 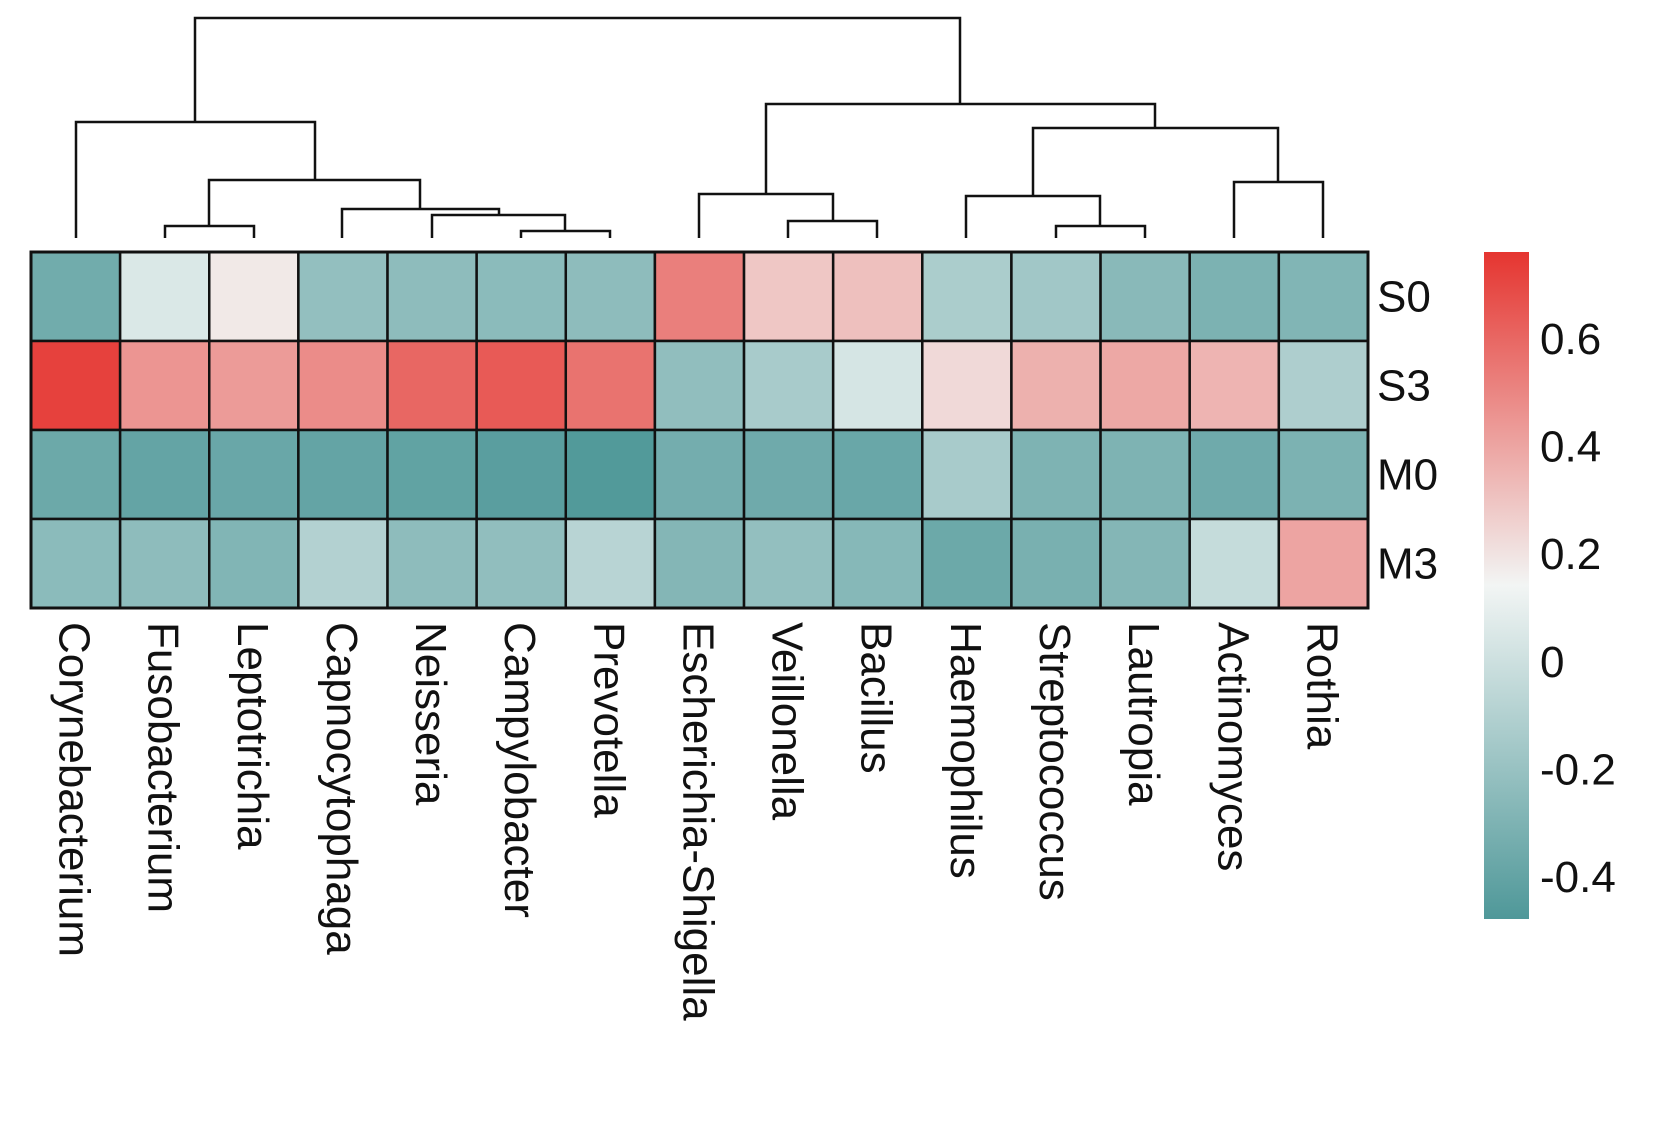 What do you see at coordinates (1232, 746) in the screenshot?
I see `column-label: Actinomyces` at bounding box center [1232, 746].